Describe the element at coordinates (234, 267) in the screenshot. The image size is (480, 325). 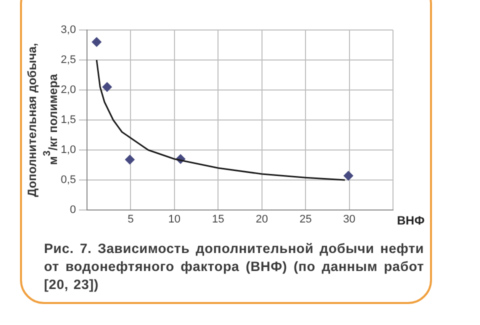
I see `text: Рис. 7. Зависимость дополнительной добычи нефти от водонефтяного фактора (ВНФ) (по данным работ [20, 23])` at that location.